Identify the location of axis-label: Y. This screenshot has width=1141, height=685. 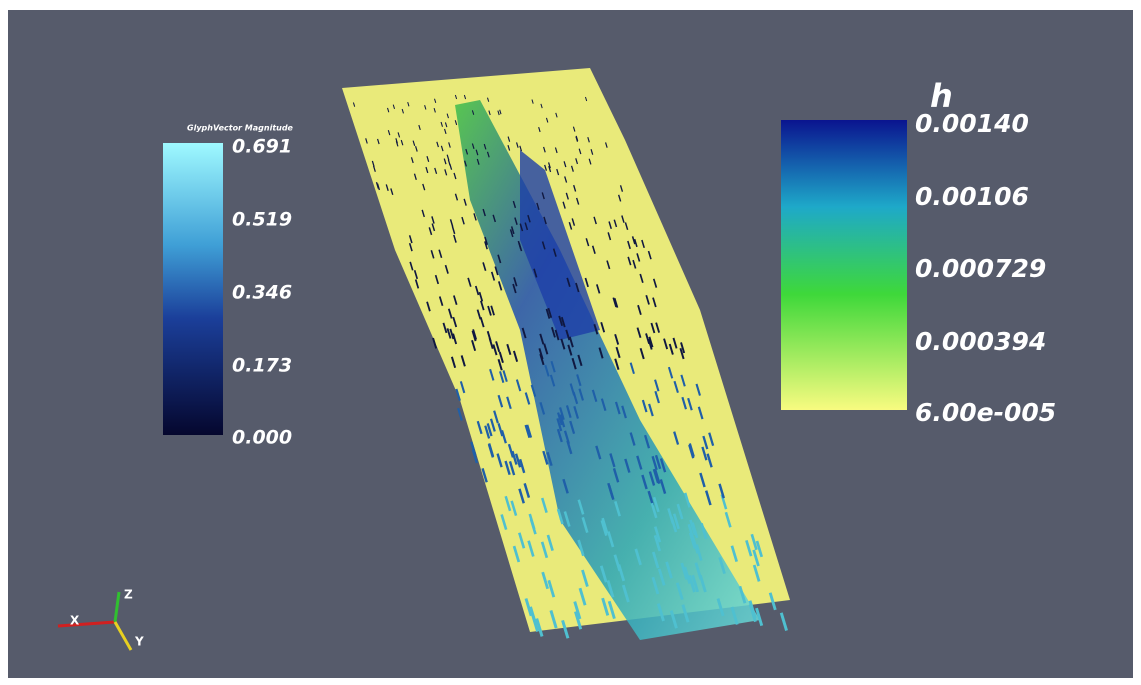
(139, 642).